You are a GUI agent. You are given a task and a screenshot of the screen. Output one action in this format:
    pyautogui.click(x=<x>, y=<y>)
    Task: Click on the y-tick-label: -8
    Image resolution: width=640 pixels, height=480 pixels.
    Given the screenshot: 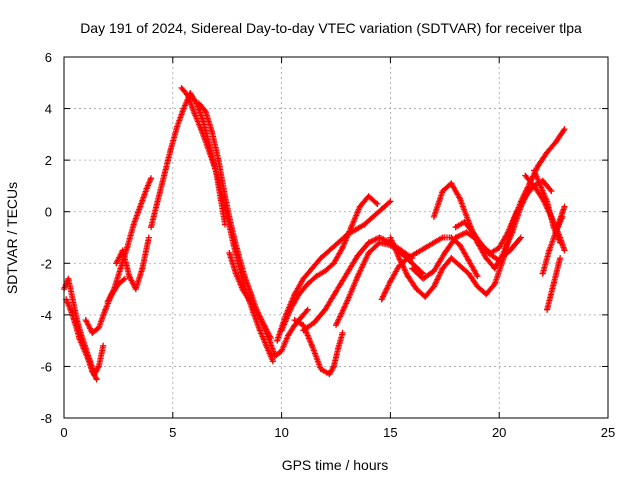 What is the action you would take?
    pyautogui.click(x=46, y=418)
    